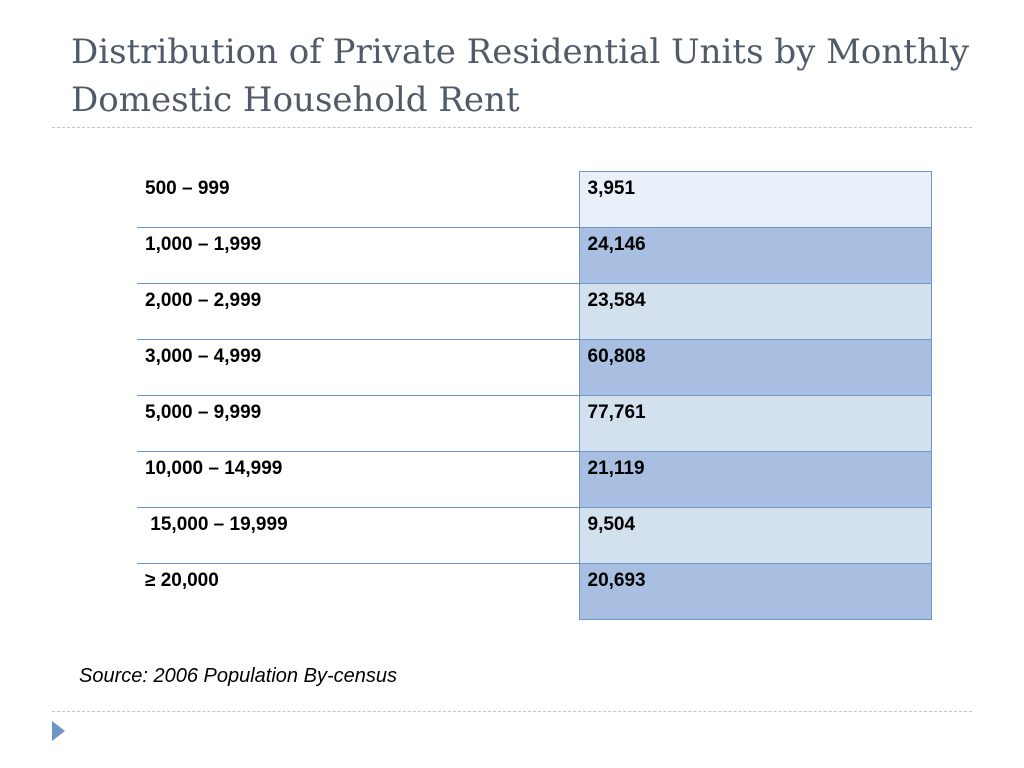 The image size is (1024, 768). Describe the element at coordinates (755, 255) in the screenshot. I see `units-cell: 24,146` at that location.